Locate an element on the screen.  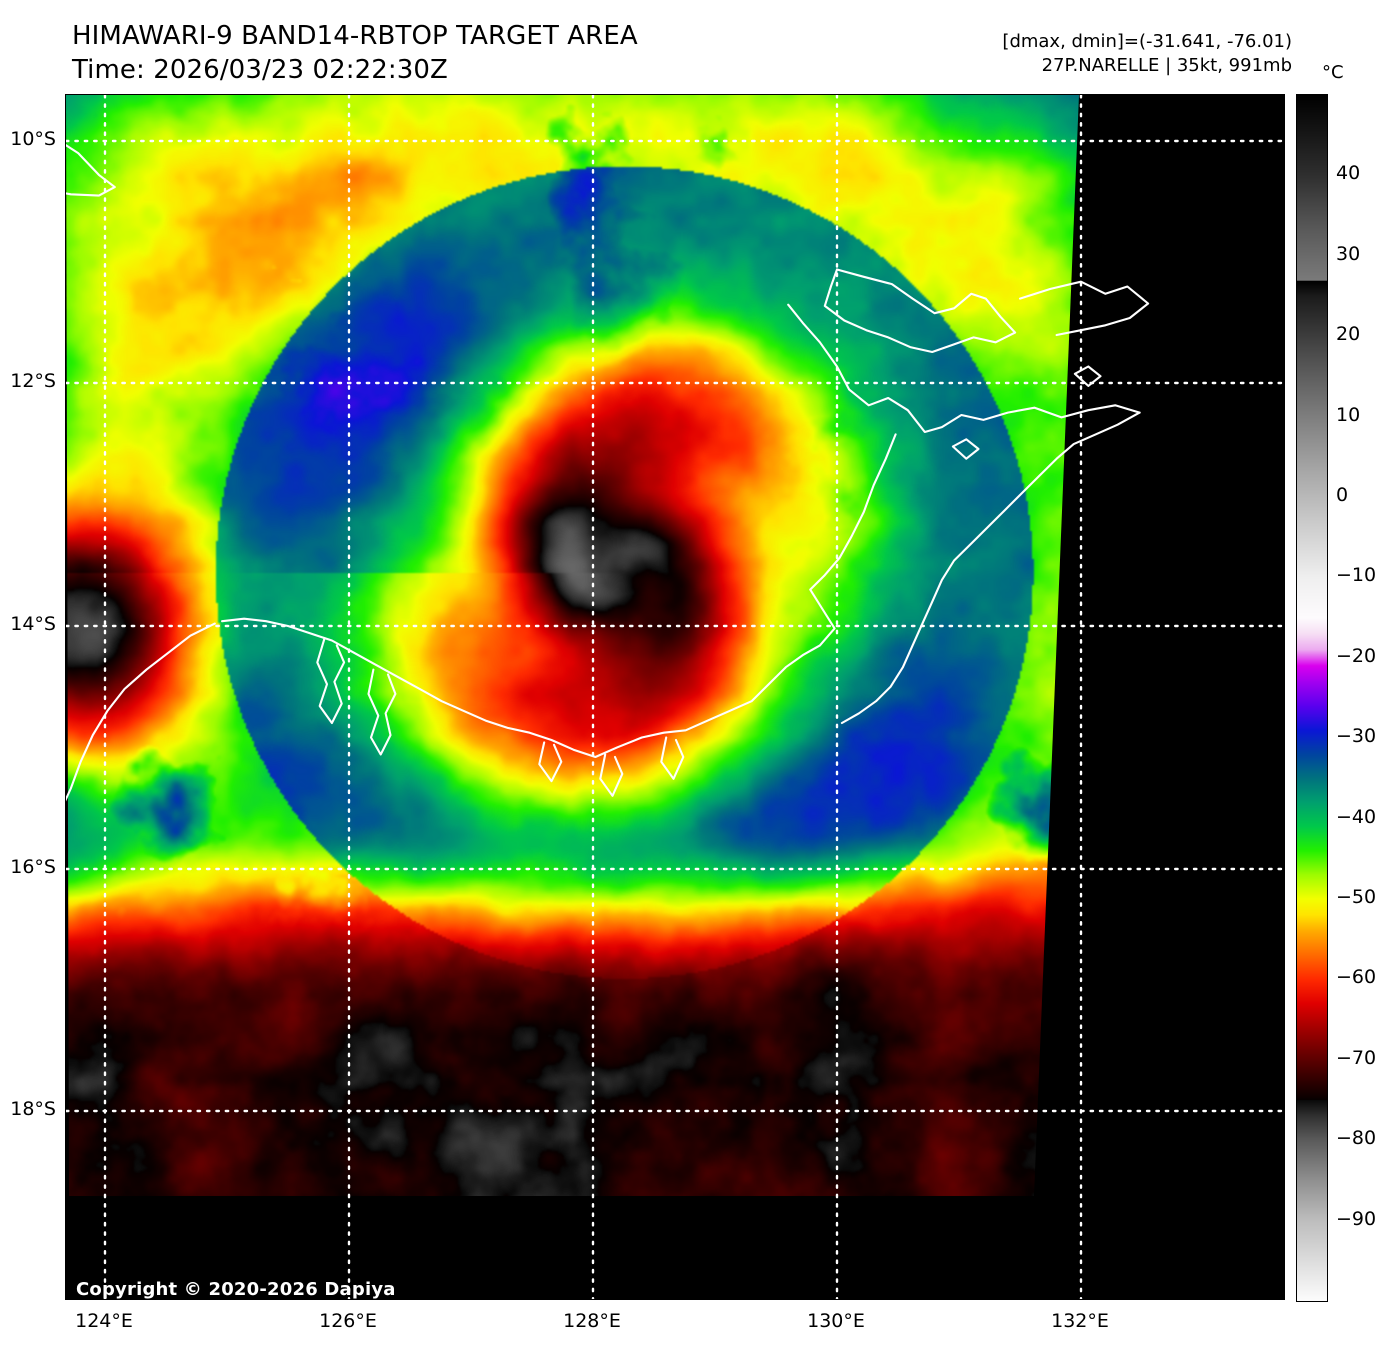
colorbar-tick-label: −90 is located at coordinates (1356, 1218).